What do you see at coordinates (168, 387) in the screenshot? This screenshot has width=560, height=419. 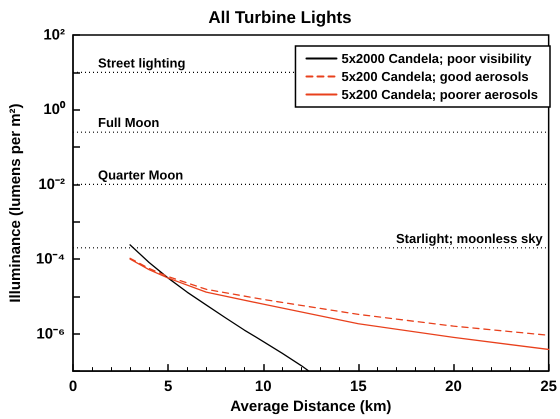 I see `x-tick-label: 5` at bounding box center [168, 387].